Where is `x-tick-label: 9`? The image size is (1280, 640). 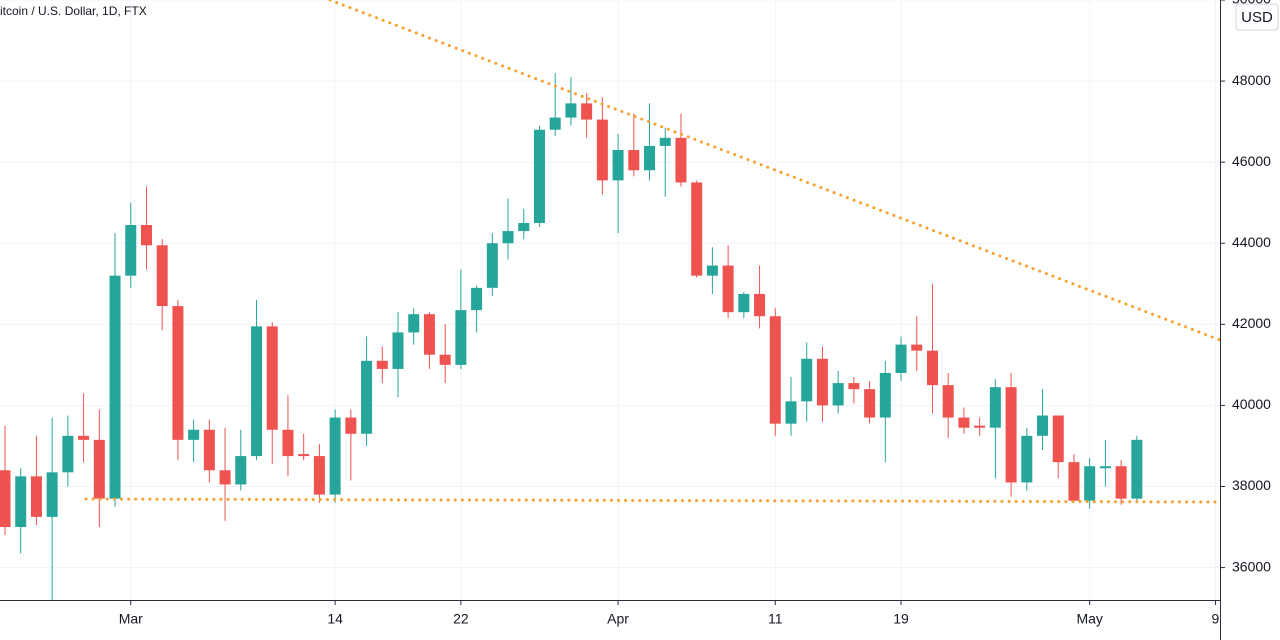 x-tick-label: 9 is located at coordinates (1216, 619).